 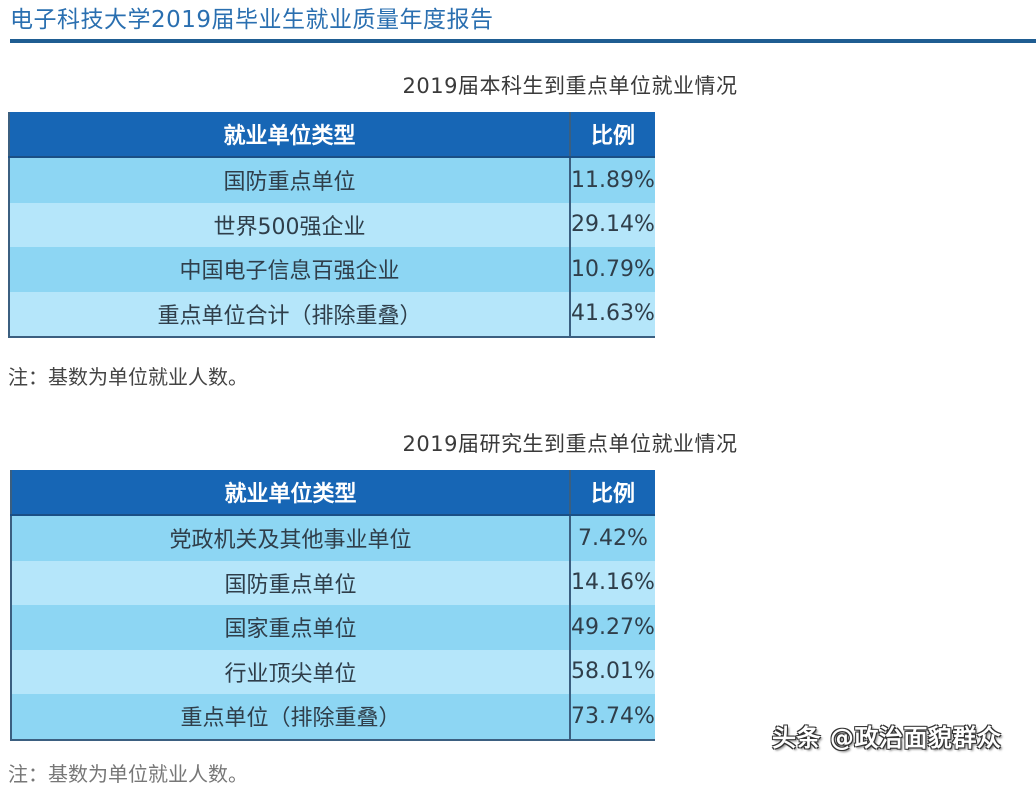 What do you see at coordinates (252, 20) in the screenshot?
I see `document-title: 电子科技大学2019届毕业生就业质量年度报告` at bounding box center [252, 20].